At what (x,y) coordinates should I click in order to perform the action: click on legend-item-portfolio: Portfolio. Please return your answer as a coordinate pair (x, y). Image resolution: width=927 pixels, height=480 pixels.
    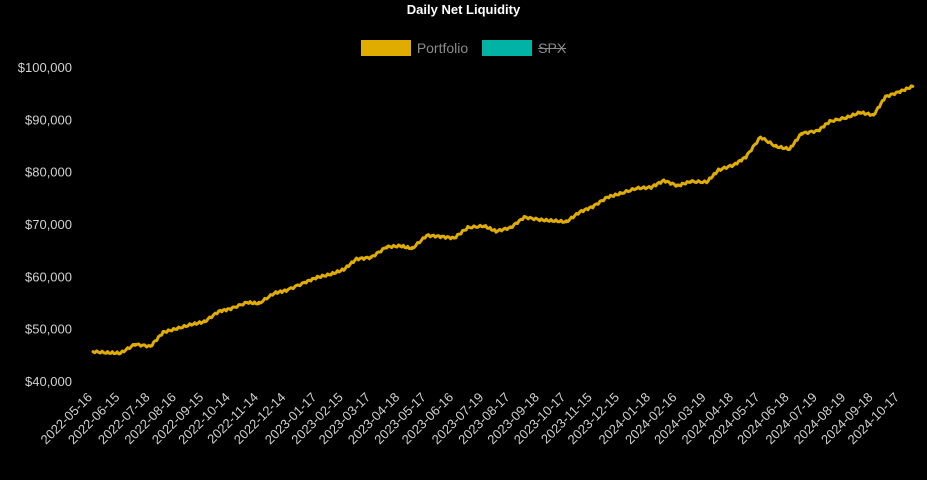
    Looking at the image, I should click on (414, 48).